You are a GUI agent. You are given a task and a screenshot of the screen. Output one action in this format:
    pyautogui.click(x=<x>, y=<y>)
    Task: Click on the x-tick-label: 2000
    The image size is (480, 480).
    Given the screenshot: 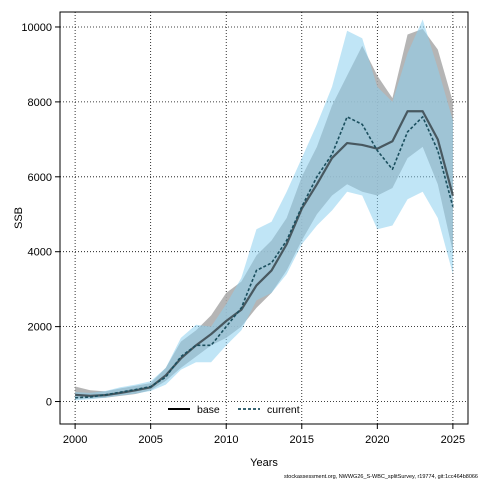 What is the action you would take?
    pyautogui.click(x=75, y=440)
    